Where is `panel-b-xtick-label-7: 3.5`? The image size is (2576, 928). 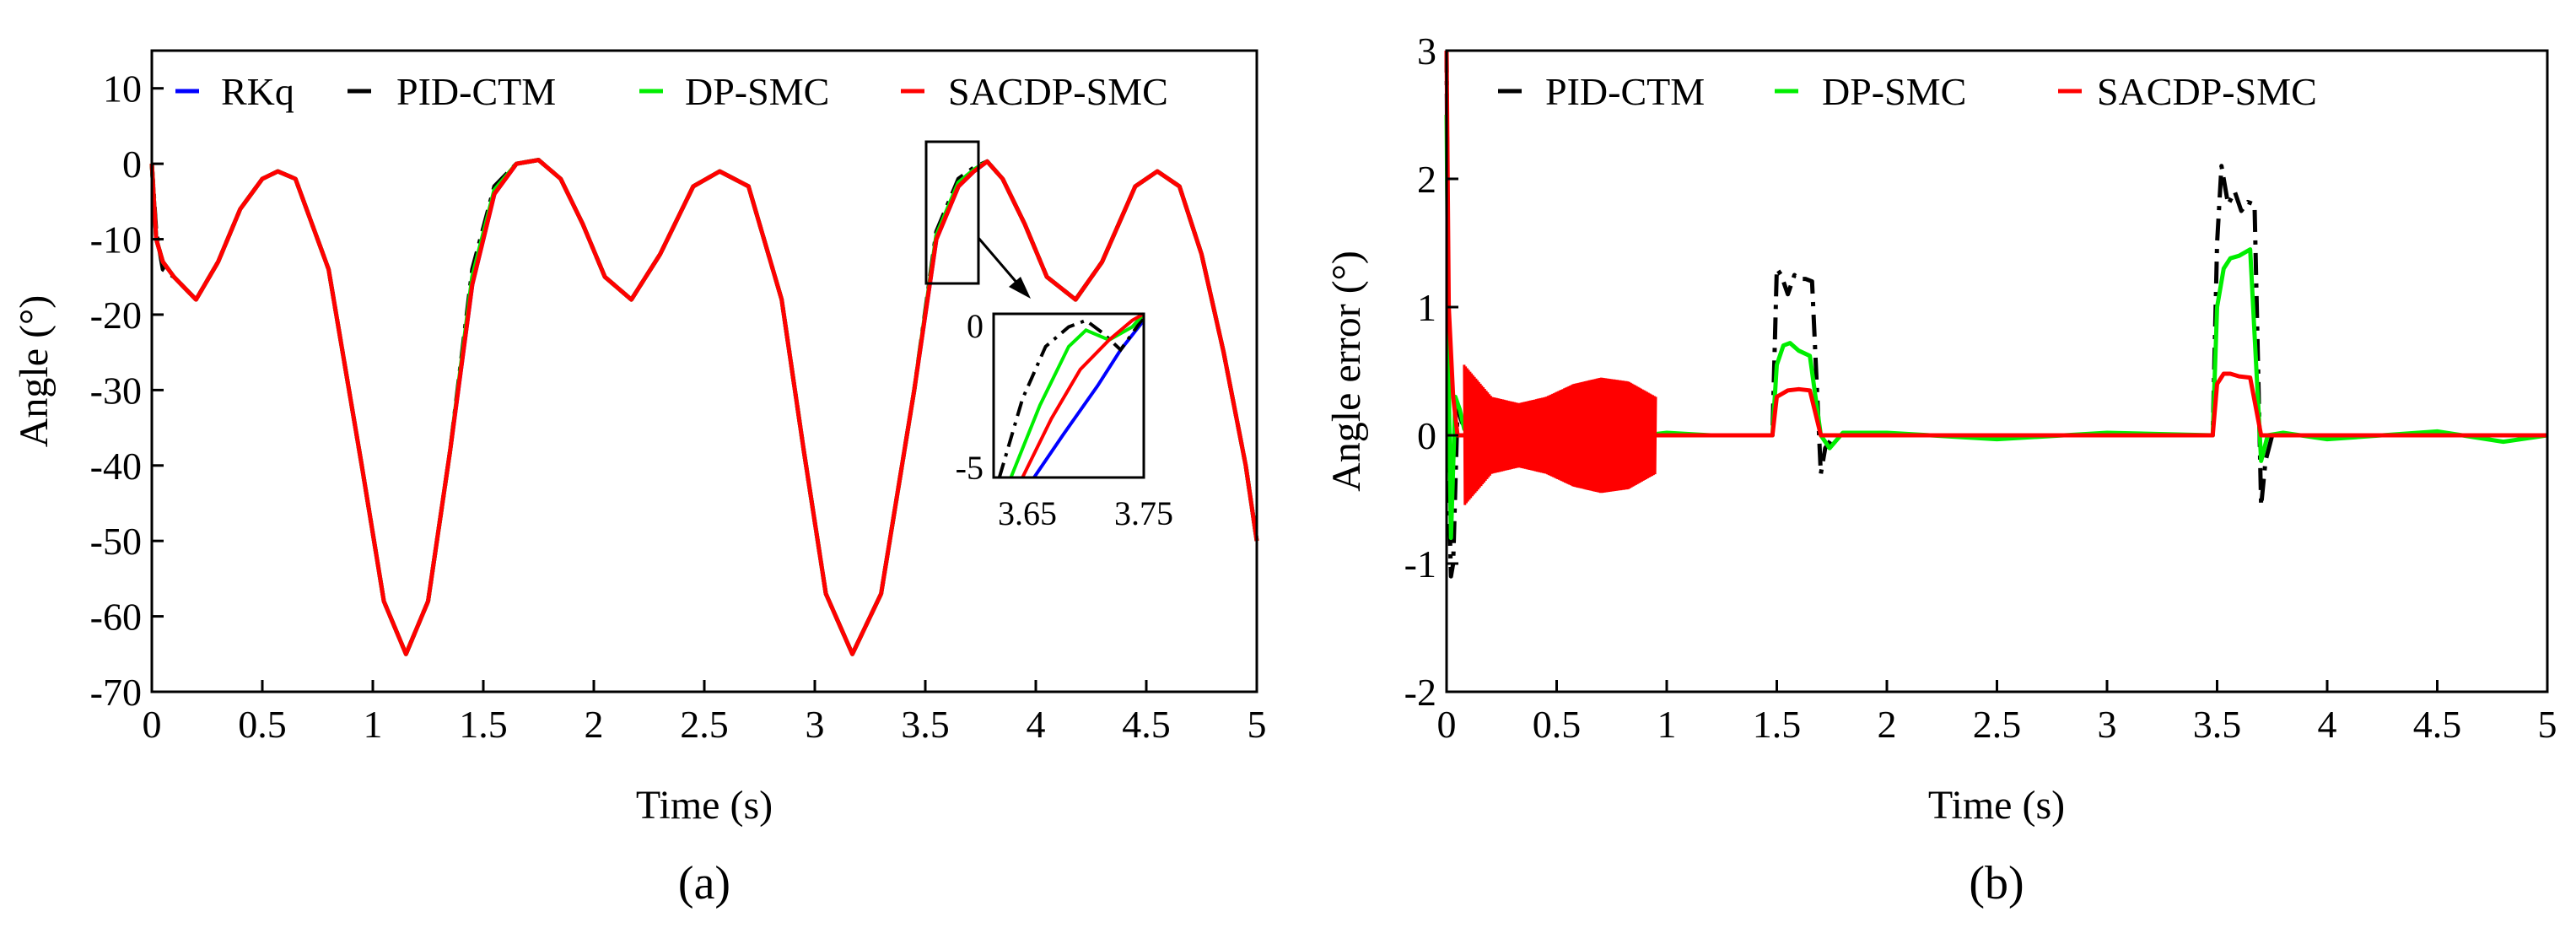 panel-b-xtick-label-7: 3.5 is located at coordinates (2217, 724).